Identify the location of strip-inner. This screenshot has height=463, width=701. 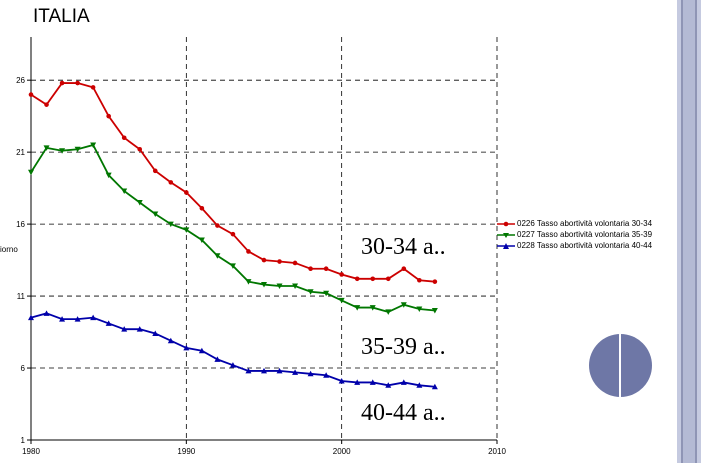
(689, 231).